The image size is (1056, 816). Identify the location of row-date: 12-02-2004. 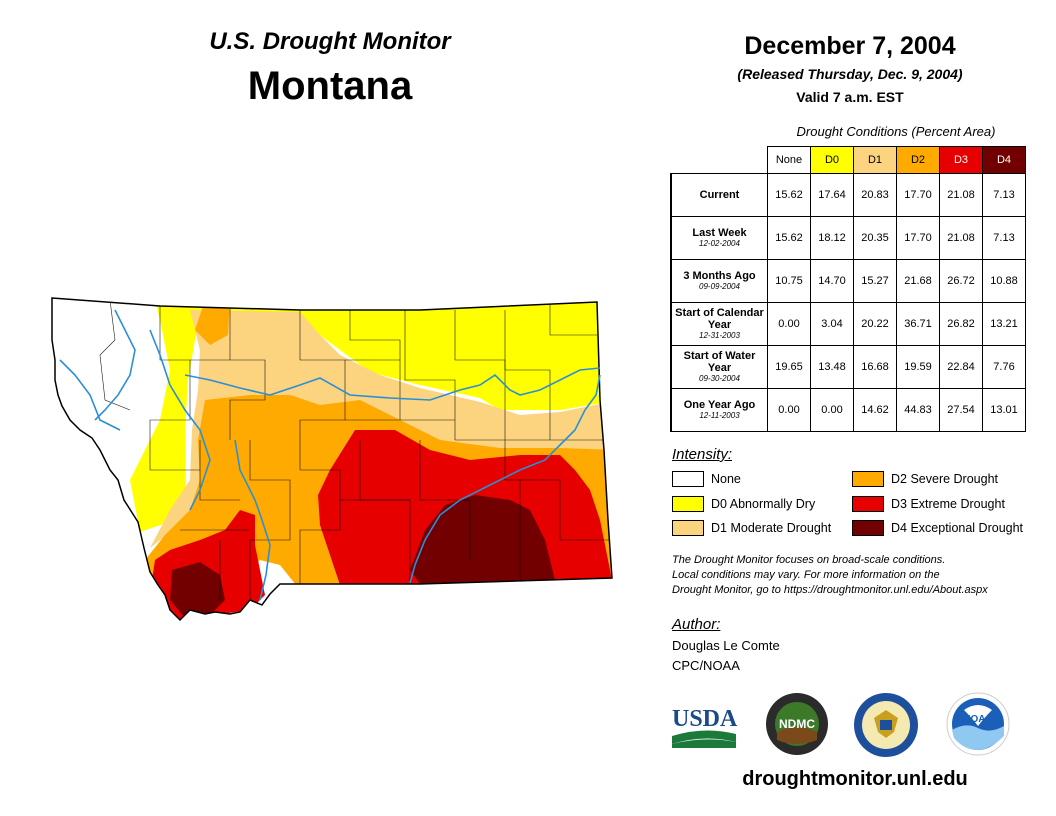
(719, 243).